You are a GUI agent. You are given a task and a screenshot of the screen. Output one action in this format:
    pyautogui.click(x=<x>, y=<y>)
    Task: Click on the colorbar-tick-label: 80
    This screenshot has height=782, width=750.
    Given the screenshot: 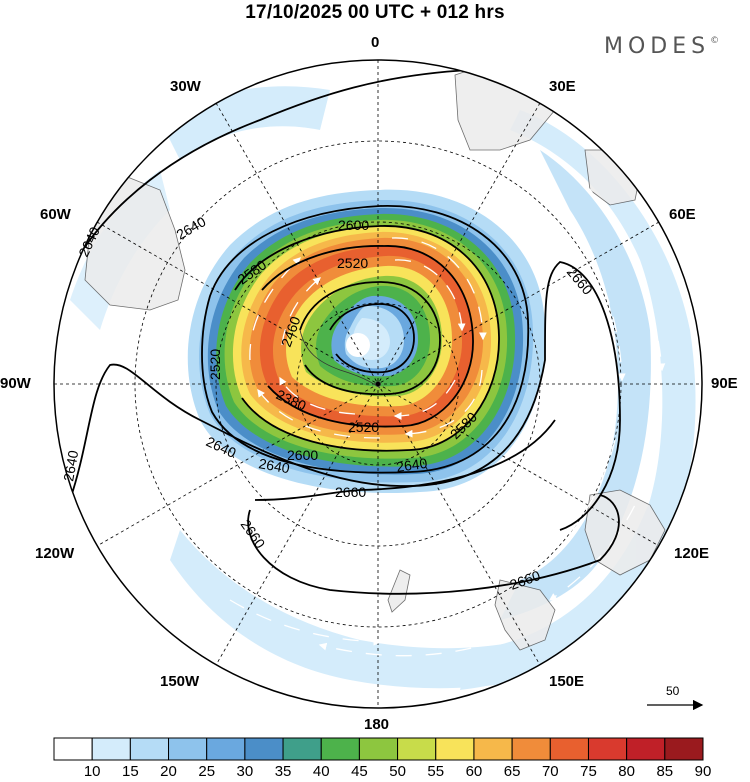 What is the action you would take?
    pyautogui.click(x=626, y=771)
    